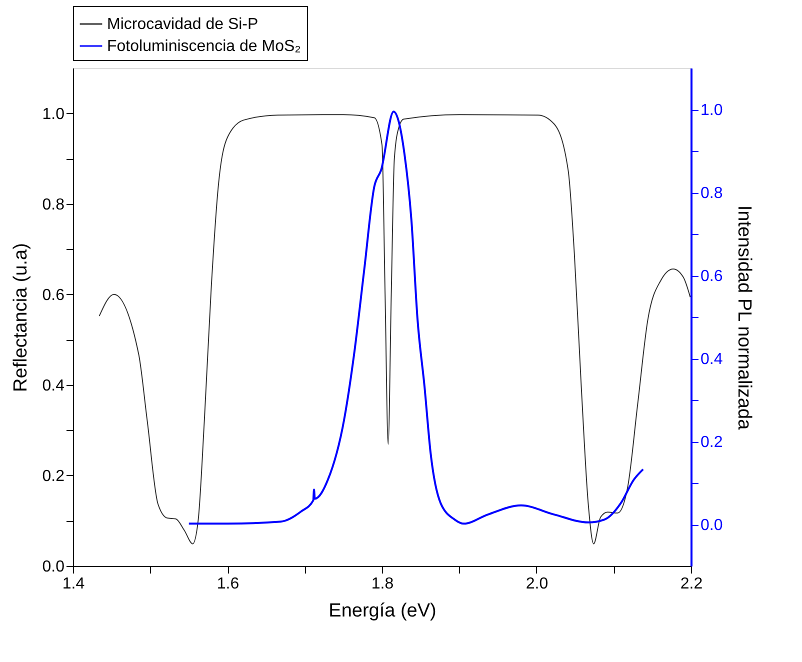 This screenshot has width=802, height=662. I want to click on y-tick-label: 0.2, so click(53, 476).